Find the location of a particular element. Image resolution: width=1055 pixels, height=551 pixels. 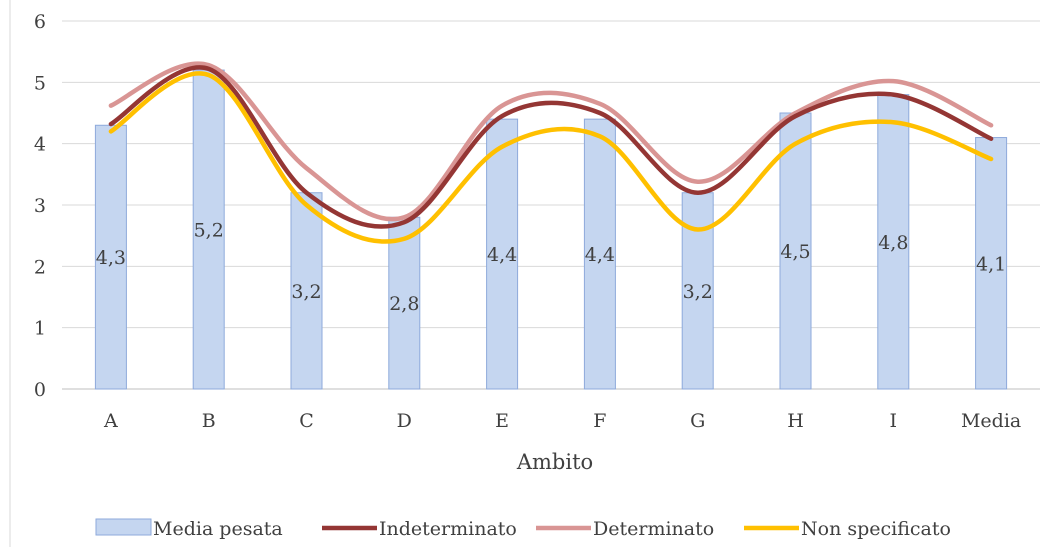

bar-data-label: 4,1 is located at coordinates (991, 264).